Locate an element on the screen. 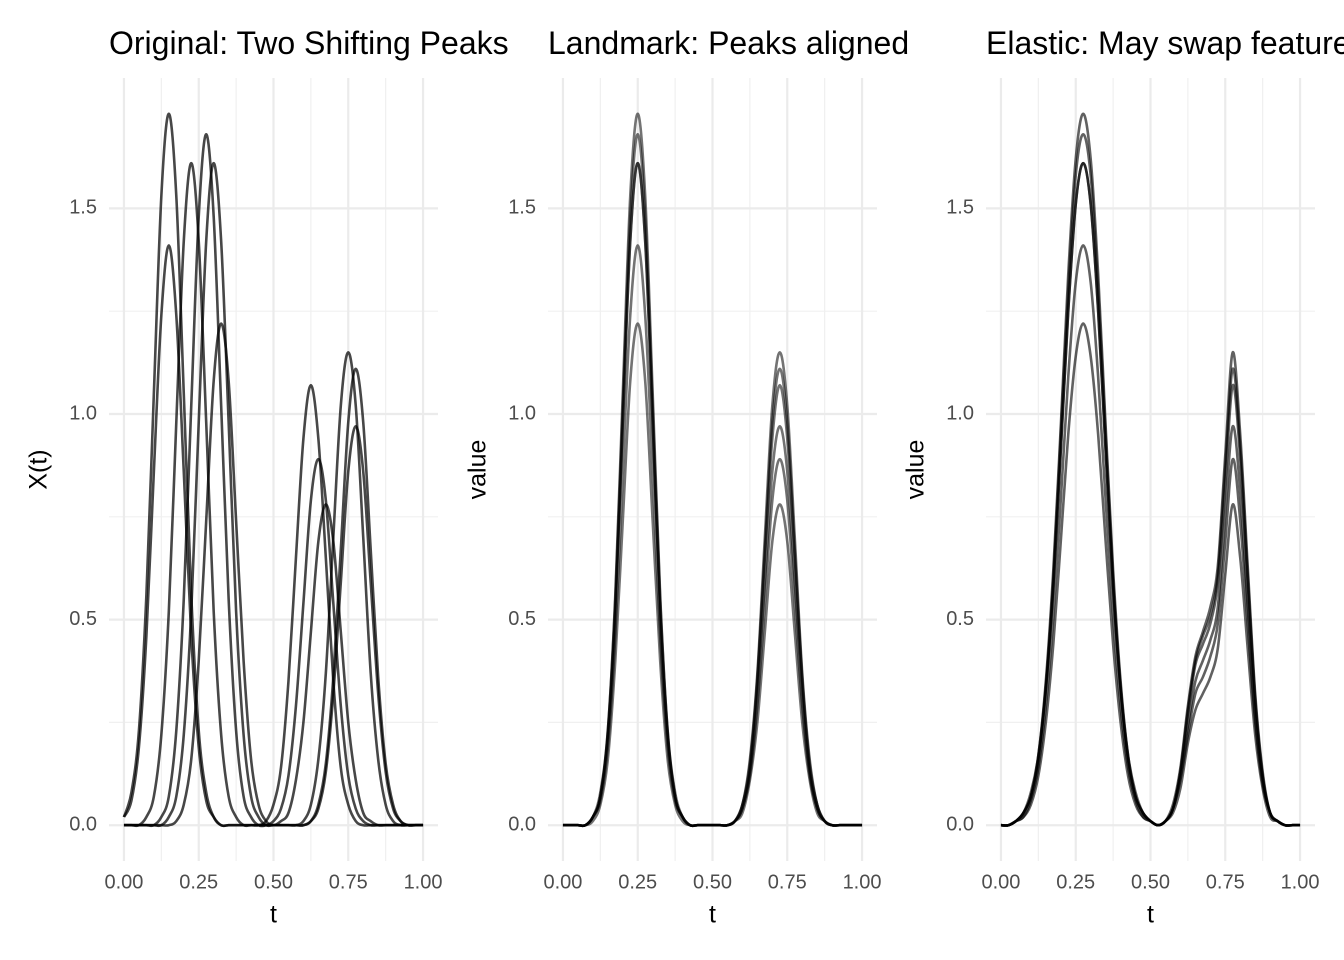  y-axis-title: X(t) is located at coordinates (39, 469).